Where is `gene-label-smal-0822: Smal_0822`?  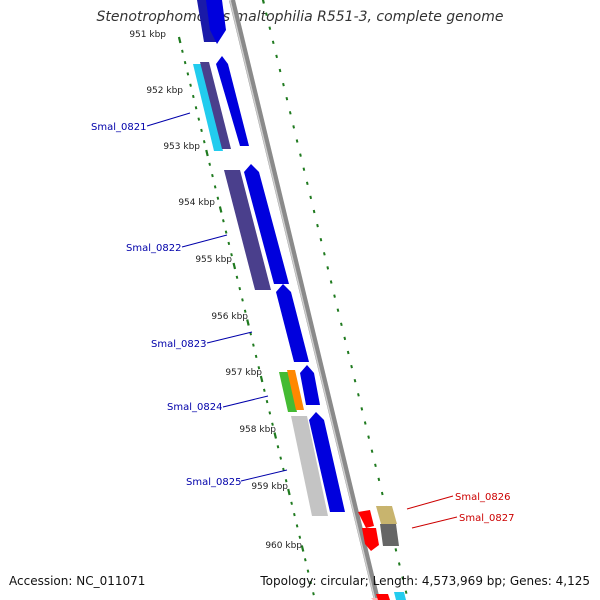
gene-label-smal-0822: Smal_0822 is located at coordinates (153, 248).